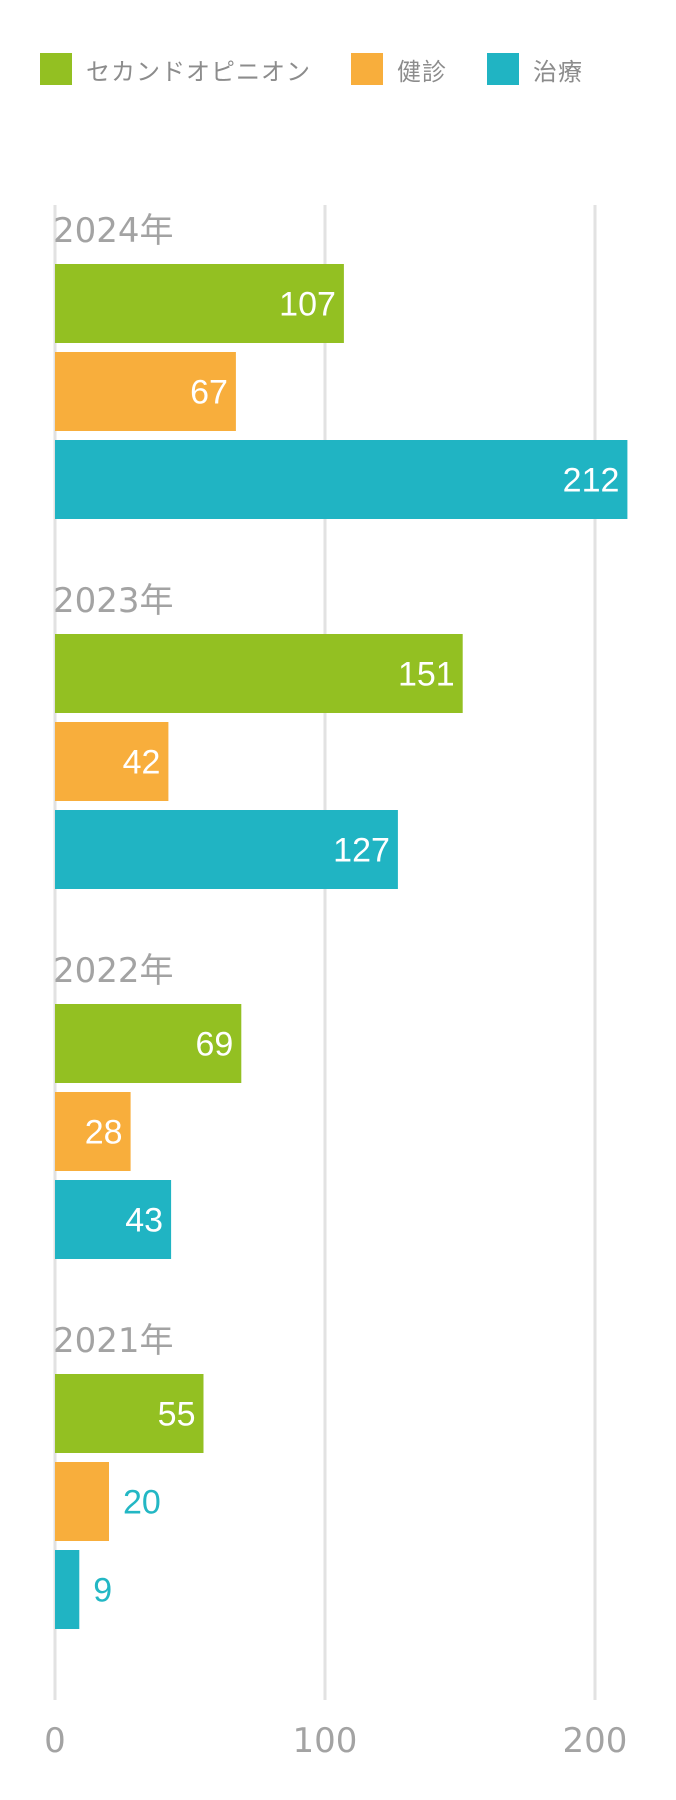 The width and height of the screenshot is (676, 1800). I want to click on category-label-0: 2024年, so click(113, 231).